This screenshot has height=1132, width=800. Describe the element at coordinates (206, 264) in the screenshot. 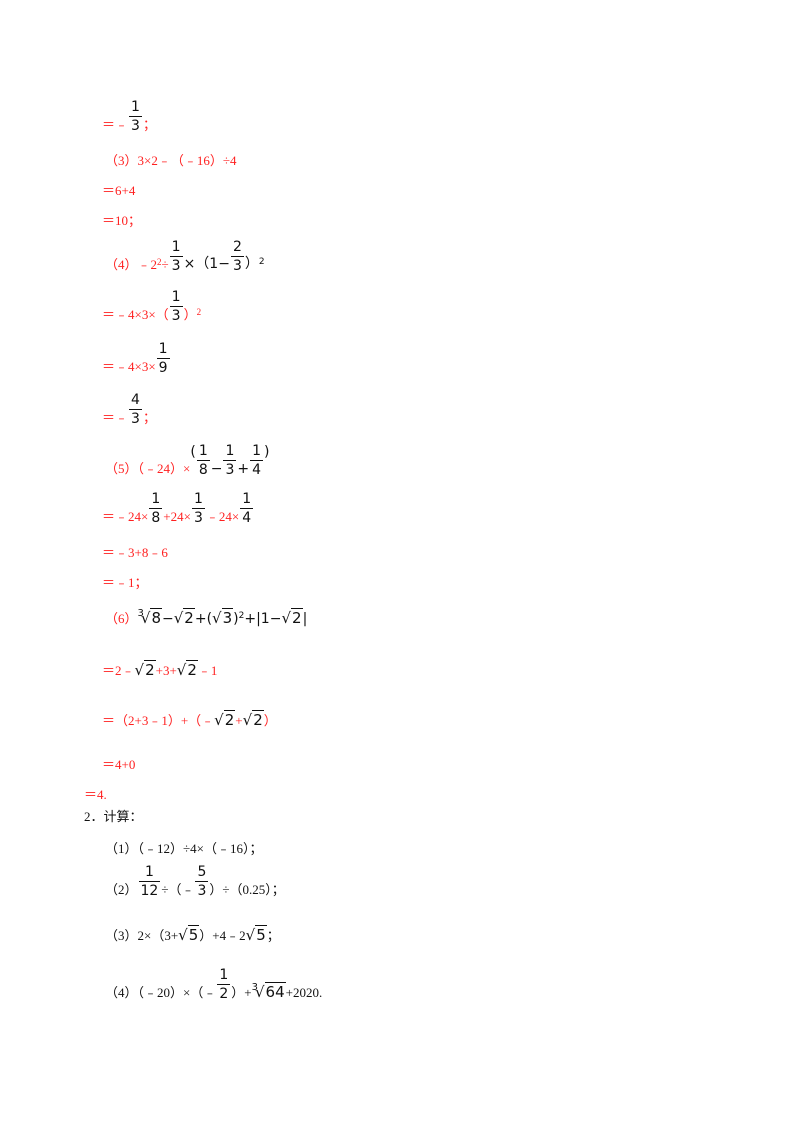

I see `text: ×（1−` at that location.